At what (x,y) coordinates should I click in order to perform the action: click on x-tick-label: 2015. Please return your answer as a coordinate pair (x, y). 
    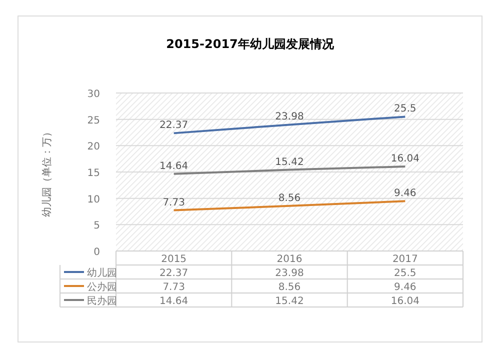
    Looking at the image, I should click on (174, 259).